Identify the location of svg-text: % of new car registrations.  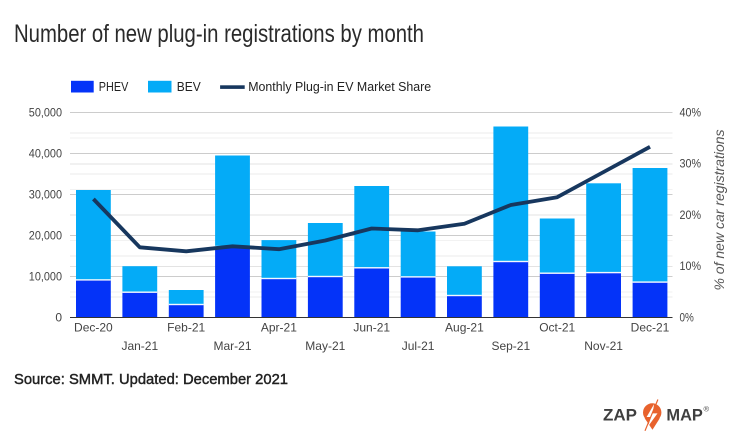
(719, 209).